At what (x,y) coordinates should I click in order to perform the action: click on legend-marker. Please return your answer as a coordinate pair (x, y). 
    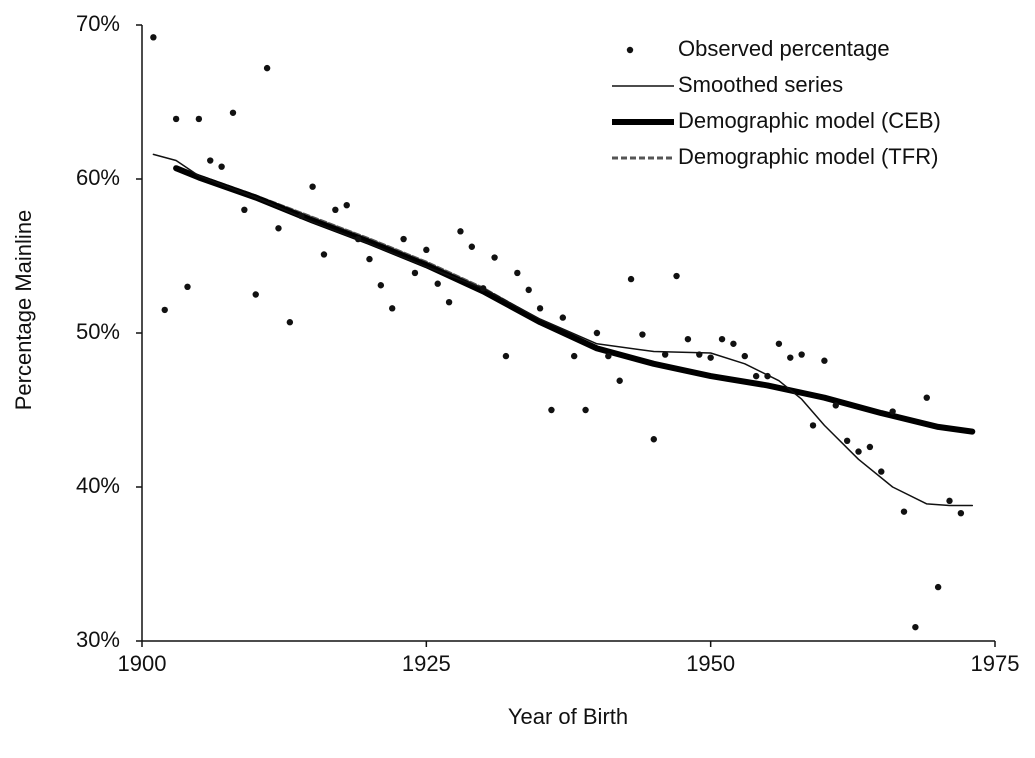
    Looking at the image, I should click on (630, 50).